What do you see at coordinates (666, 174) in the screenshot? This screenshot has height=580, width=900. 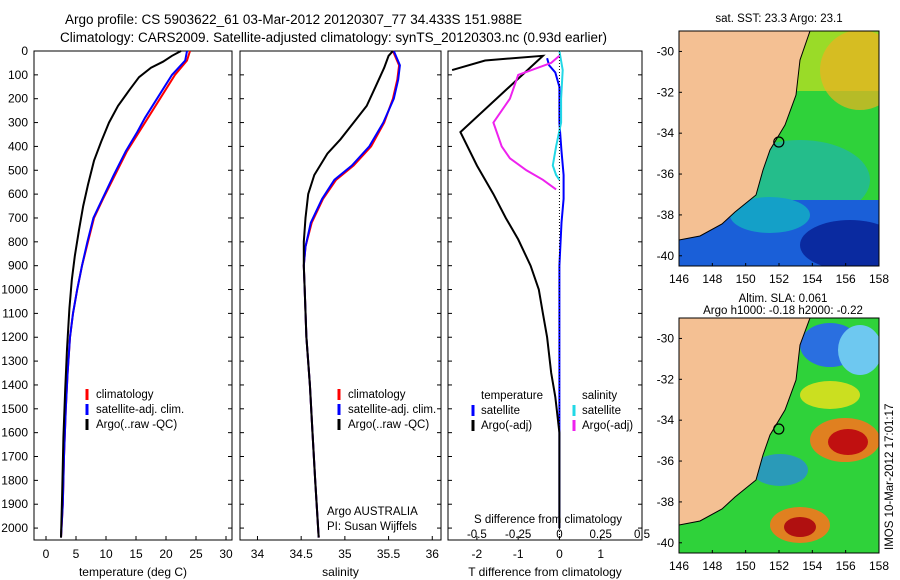 I see `sst_map-lat-label: -36` at bounding box center [666, 174].